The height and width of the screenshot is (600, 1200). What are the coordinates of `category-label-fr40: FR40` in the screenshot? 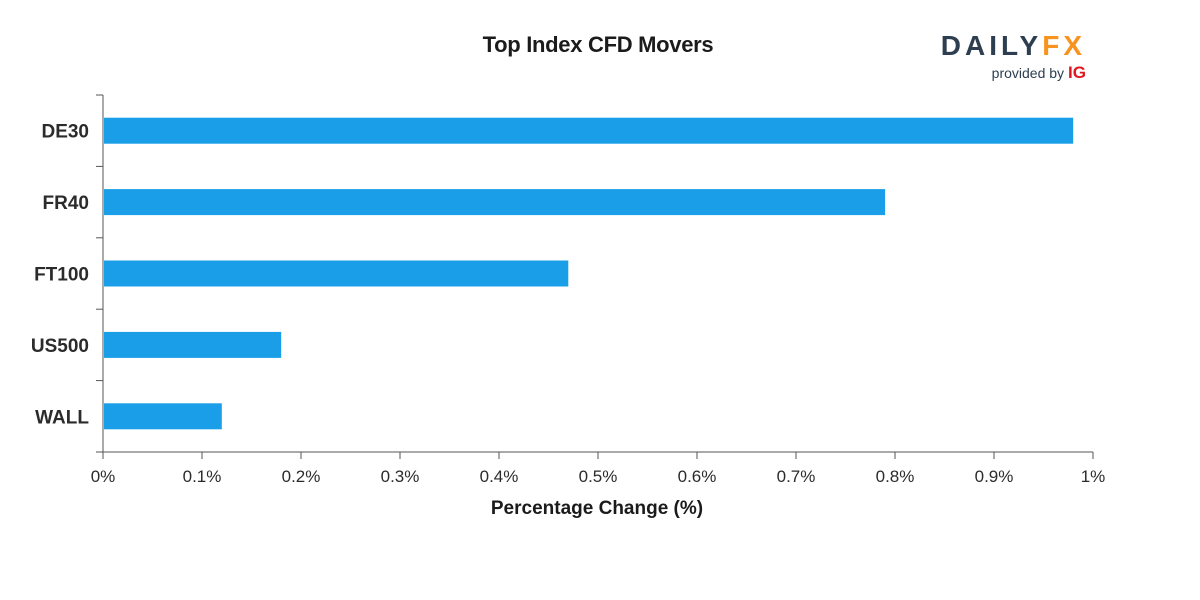 It's located at (66, 203).